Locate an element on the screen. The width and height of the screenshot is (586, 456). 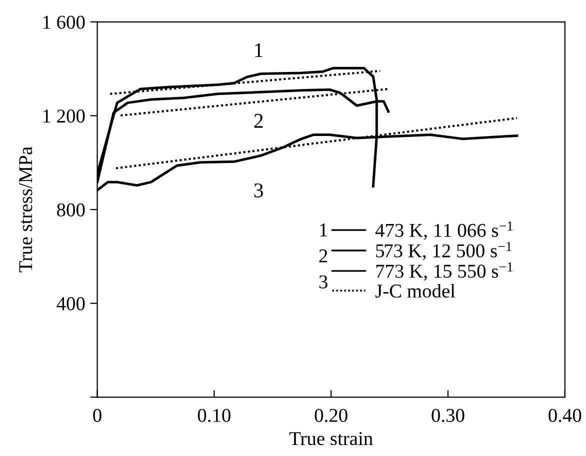
x-tick-label: 0.20 is located at coordinates (331, 415).